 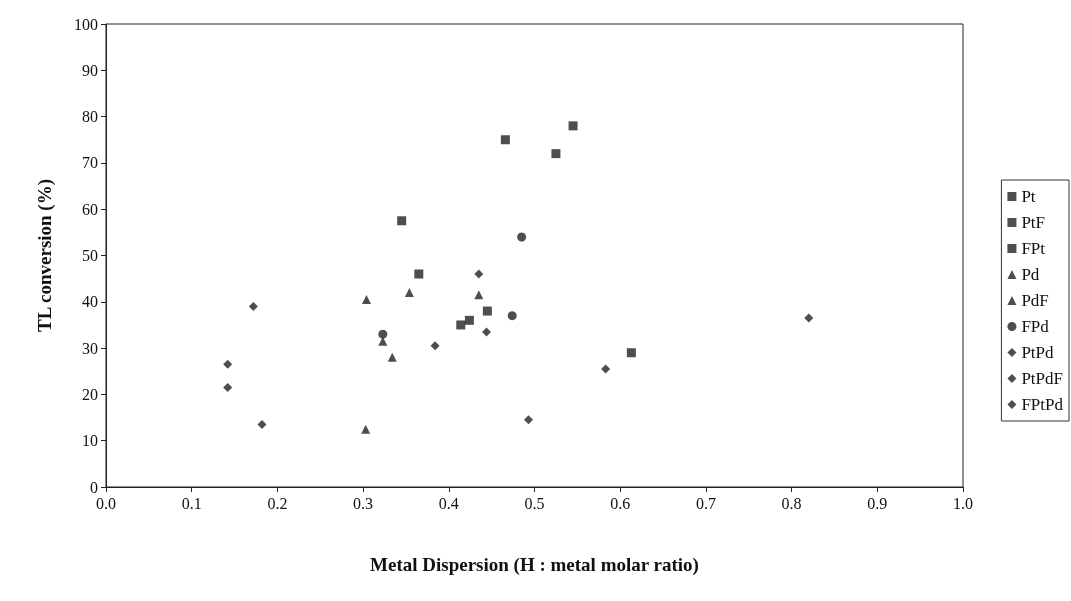 What do you see at coordinates (448, 503) in the screenshot?
I see `x-tick-label: 0.4` at bounding box center [448, 503].